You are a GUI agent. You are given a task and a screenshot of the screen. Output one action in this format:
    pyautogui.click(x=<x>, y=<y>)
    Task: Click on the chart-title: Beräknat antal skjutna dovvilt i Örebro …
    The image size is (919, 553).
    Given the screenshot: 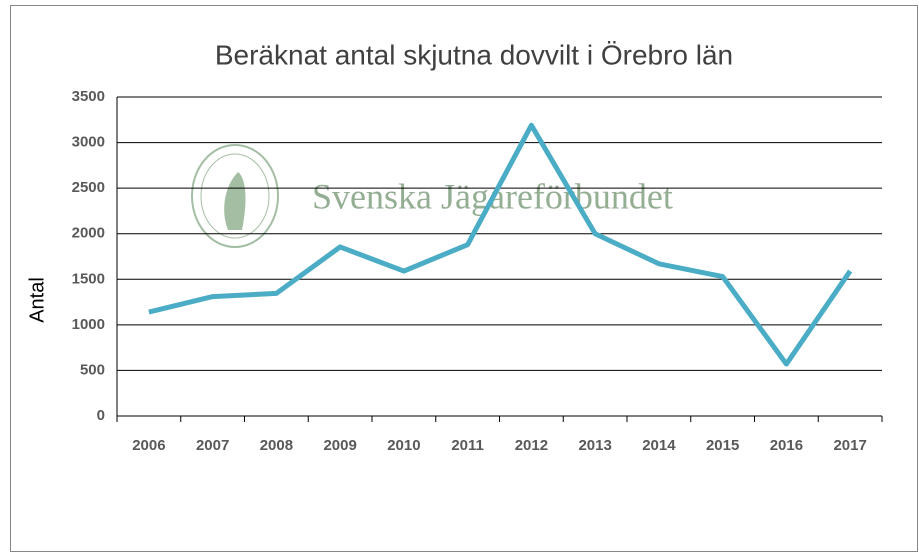 What is the action you would take?
    pyautogui.click(x=474, y=54)
    